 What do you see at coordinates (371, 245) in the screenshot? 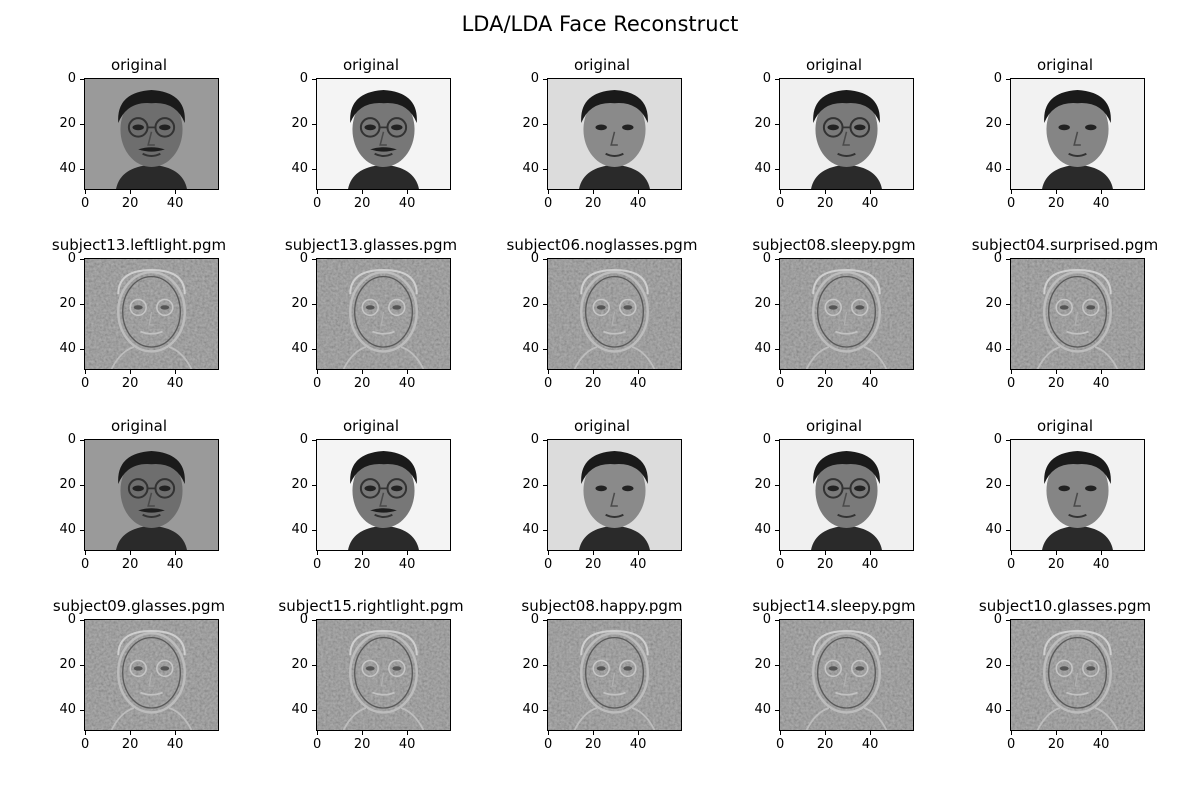
I see `subplot-title: subject13.glasses.pgm` at bounding box center [371, 245].